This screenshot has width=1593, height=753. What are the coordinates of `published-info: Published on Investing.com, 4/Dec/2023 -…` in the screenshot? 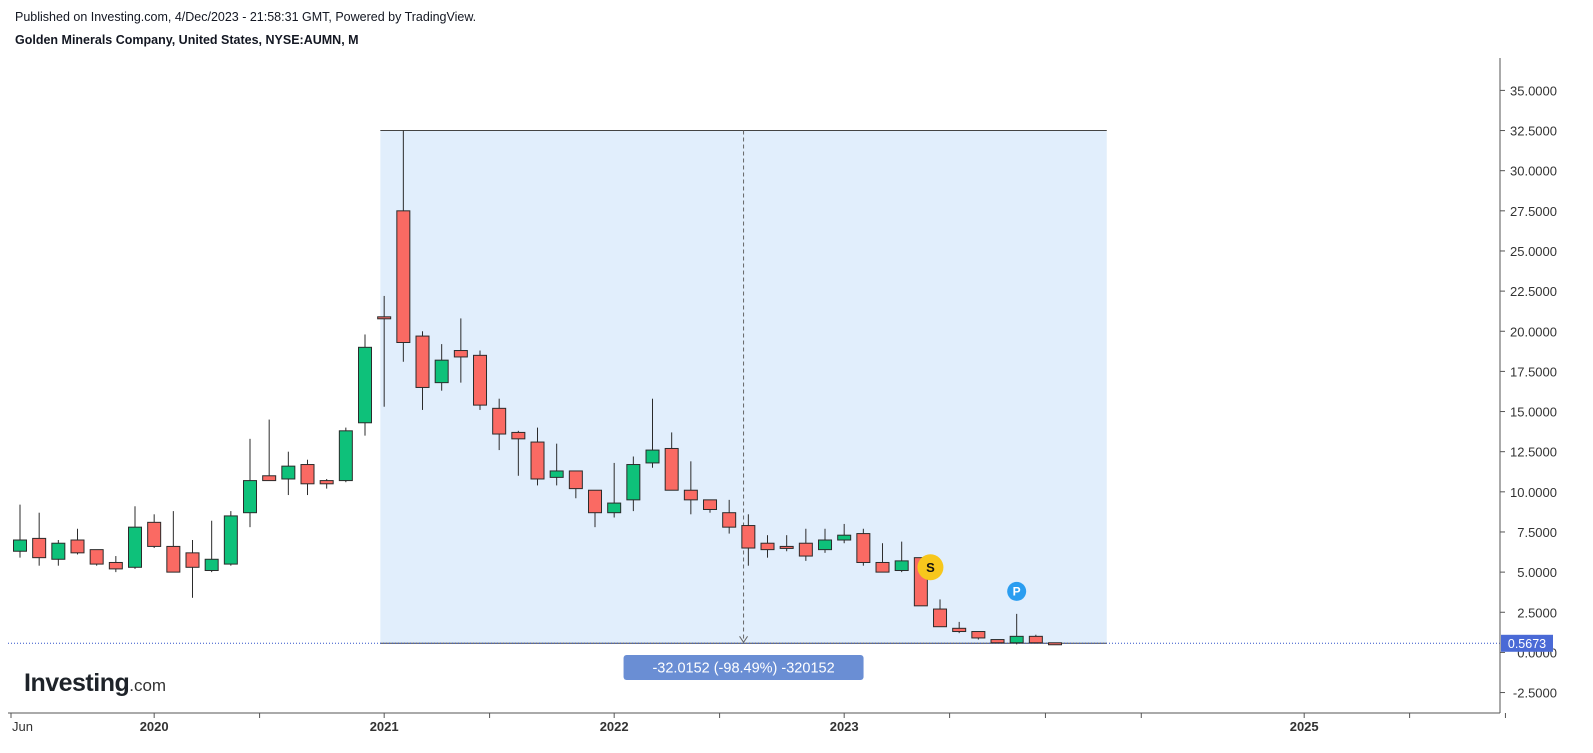 It's located at (246, 17).